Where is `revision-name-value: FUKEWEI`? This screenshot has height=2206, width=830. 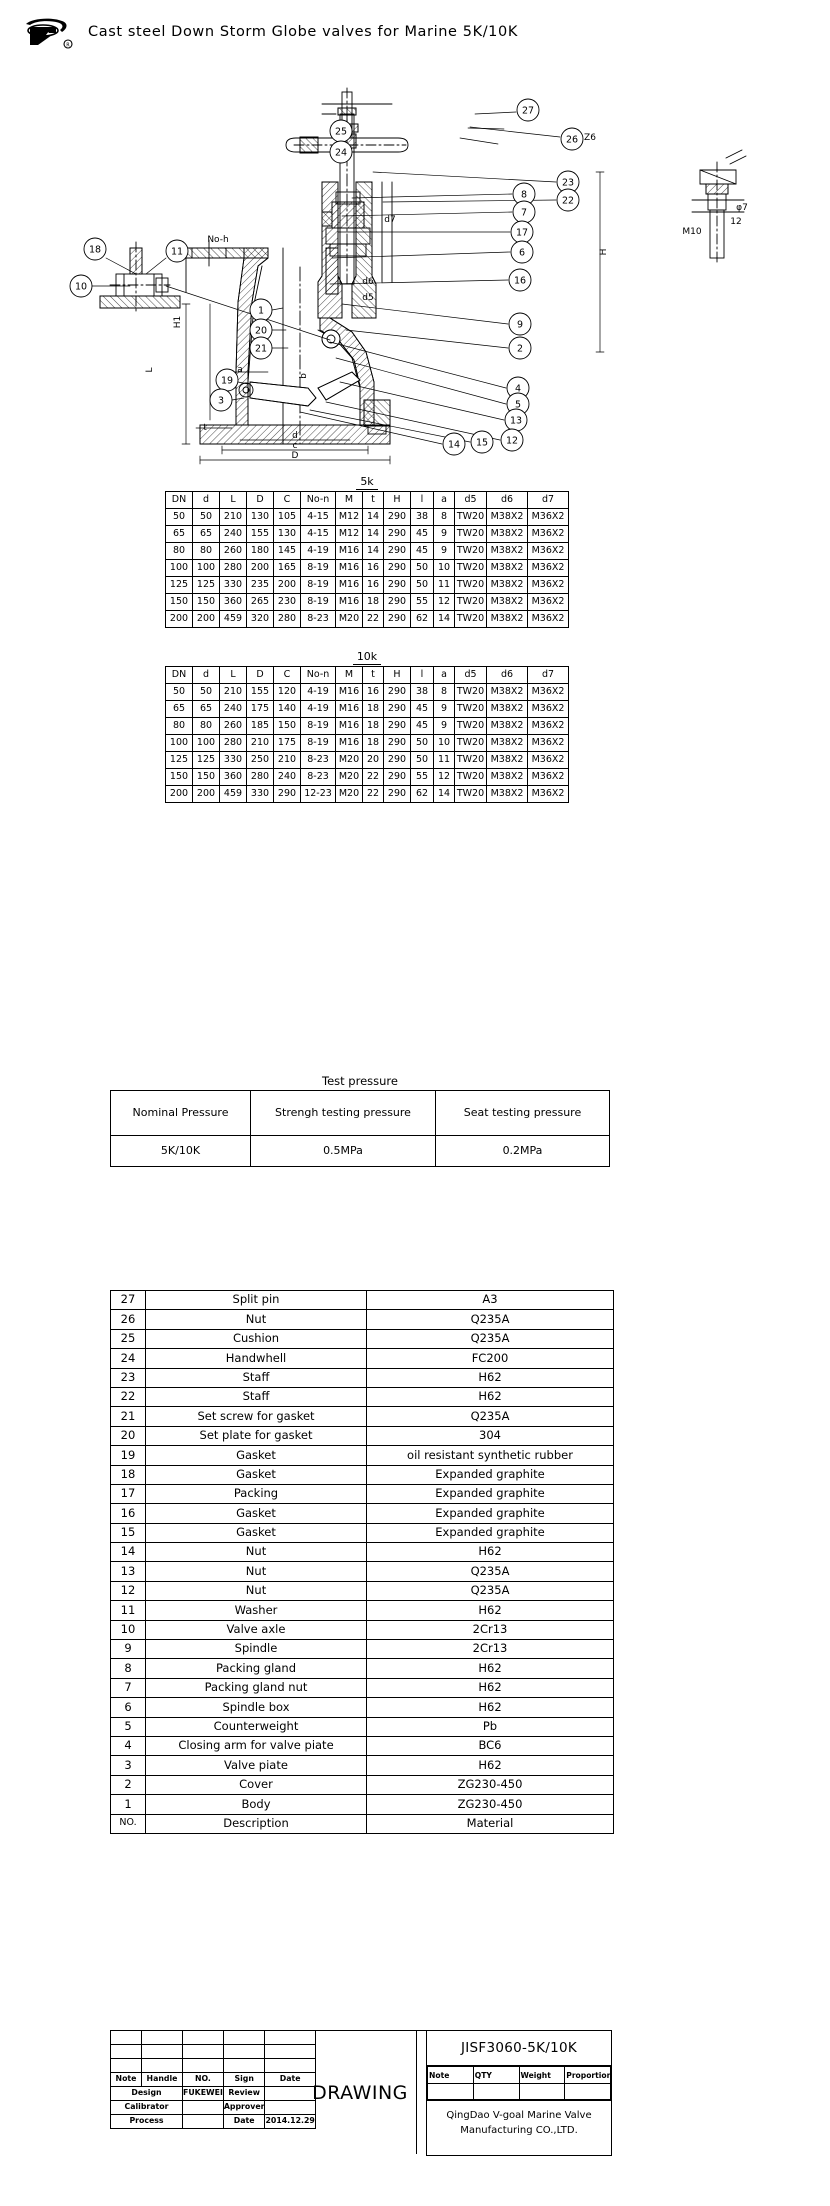
revision-name-value: FUKEWEI is located at coordinates (203, 2093).